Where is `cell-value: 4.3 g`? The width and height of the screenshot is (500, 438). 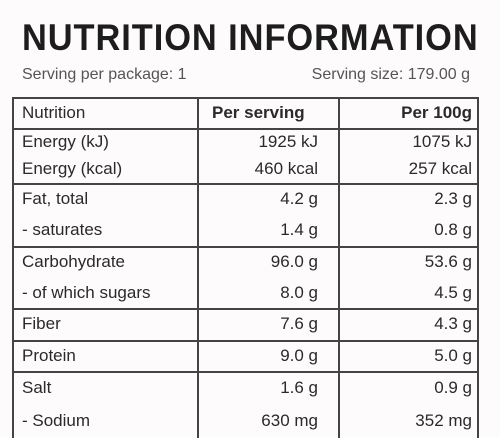
cell-value: 4.3 g is located at coordinates (453, 323).